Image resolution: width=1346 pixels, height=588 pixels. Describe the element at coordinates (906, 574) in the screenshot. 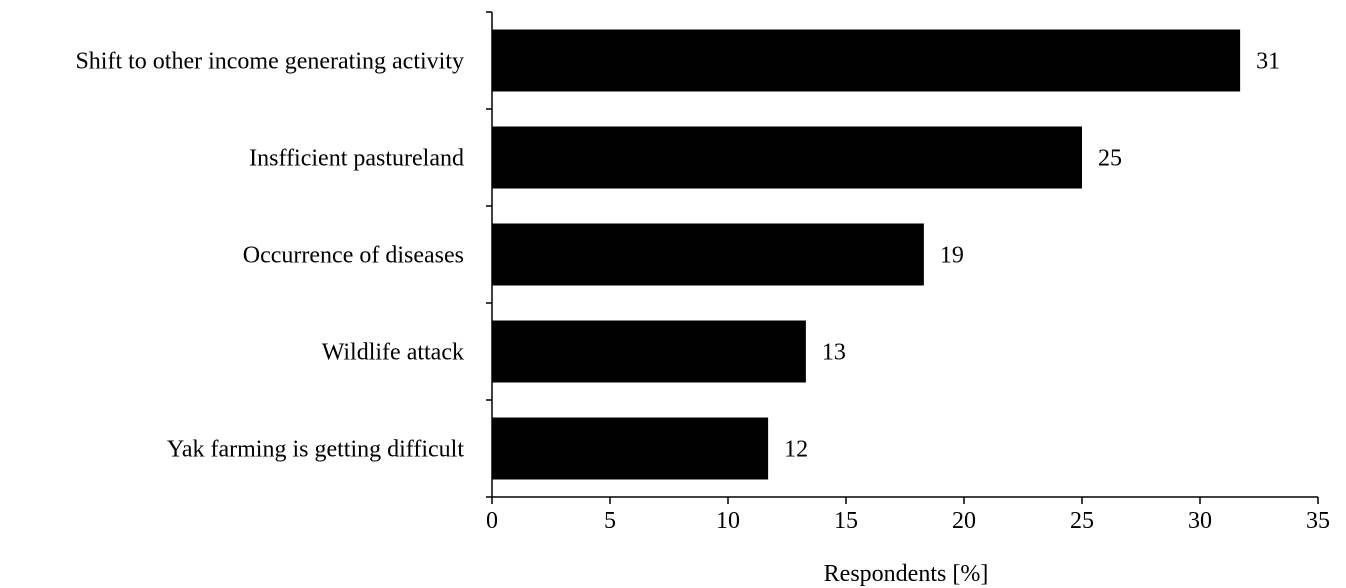

I see `x-axis-title: Respondents [%]` at that location.